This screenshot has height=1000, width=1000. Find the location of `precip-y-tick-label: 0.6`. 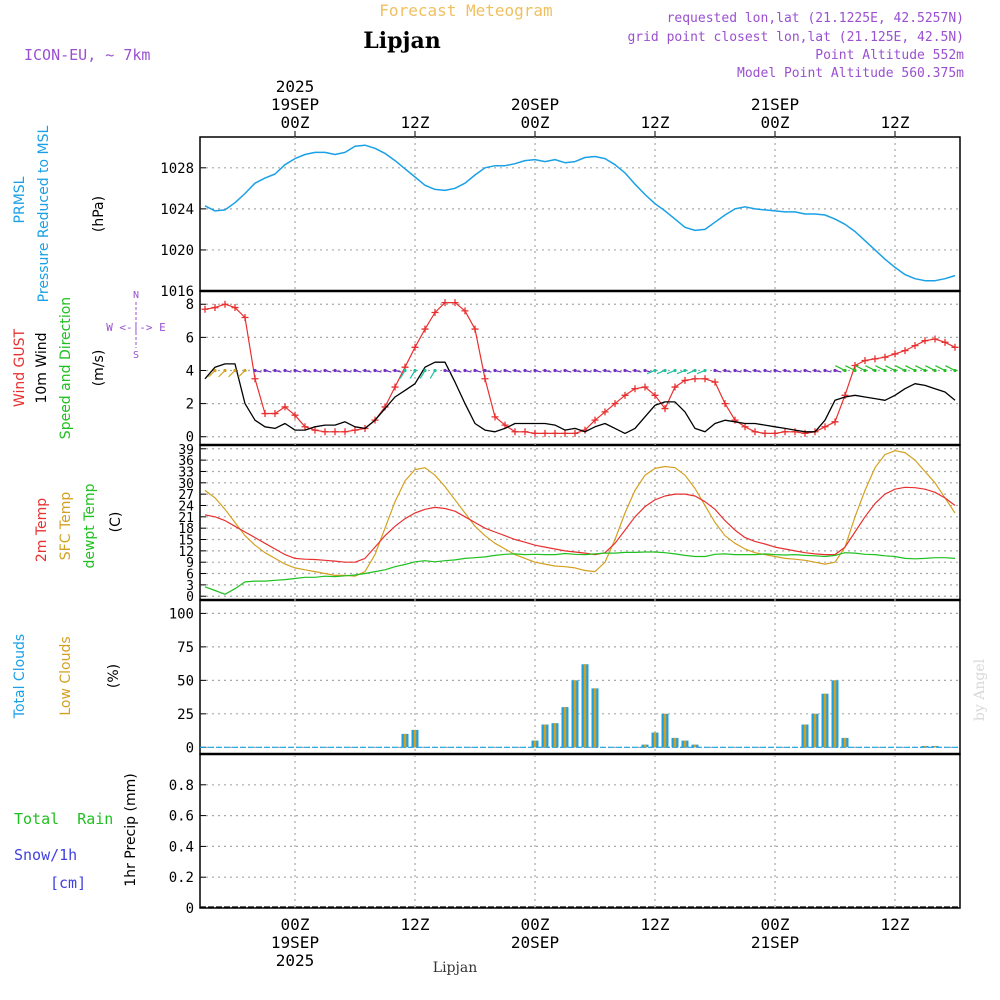

precip-y-tick-label: 0.6 is located at coordinates (181, 817).